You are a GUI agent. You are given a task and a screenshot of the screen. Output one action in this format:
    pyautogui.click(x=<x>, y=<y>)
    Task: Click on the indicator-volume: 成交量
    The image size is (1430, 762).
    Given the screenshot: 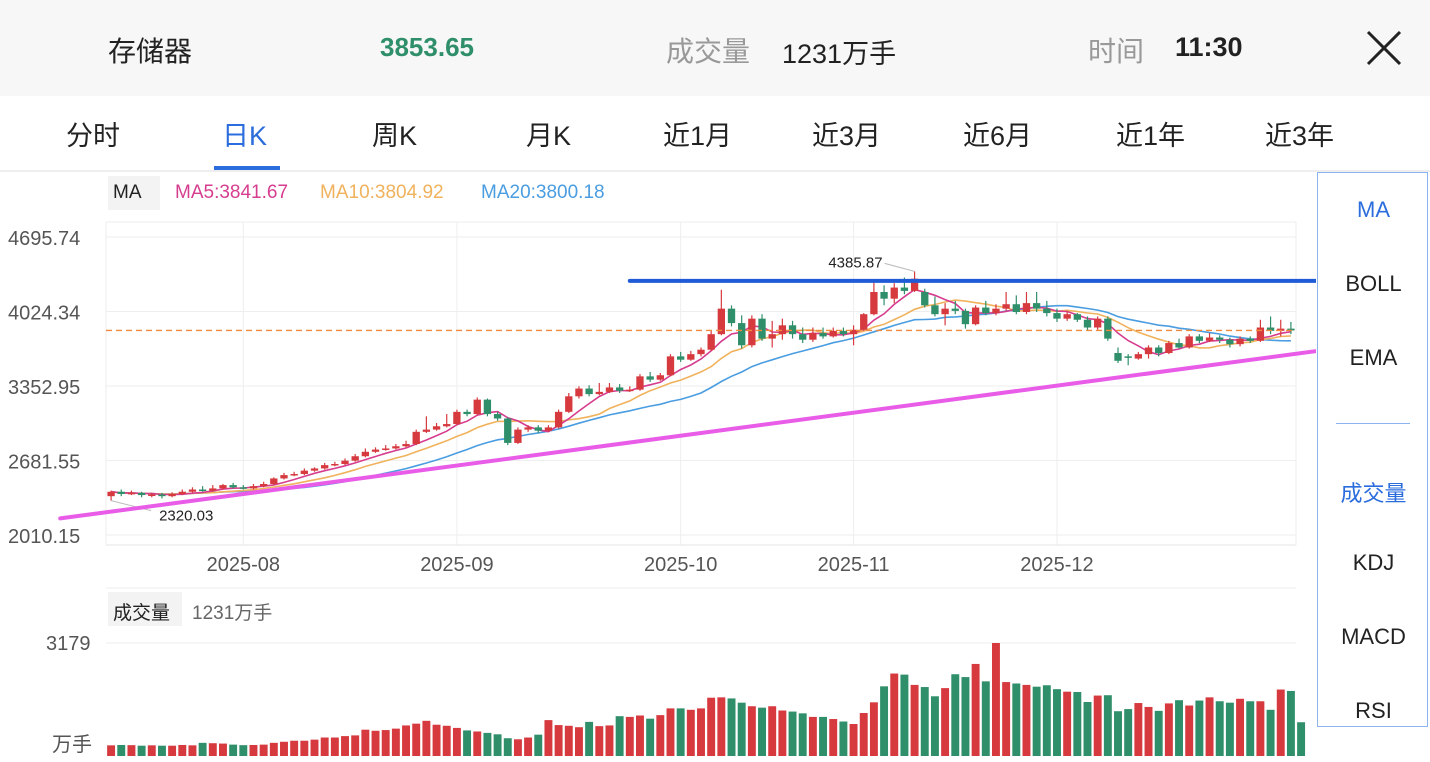 What is the action you would take?
    pyautogui.click(x=1373, y=493)
    